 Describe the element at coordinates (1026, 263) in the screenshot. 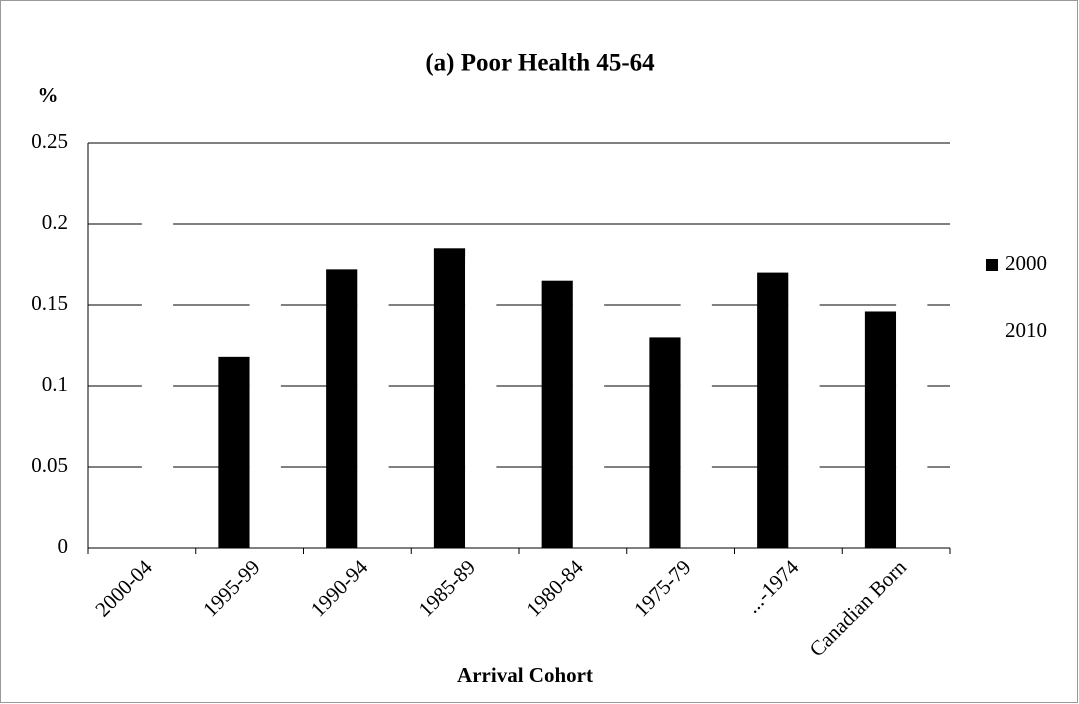

I see `legend-label: 2000` at that location.